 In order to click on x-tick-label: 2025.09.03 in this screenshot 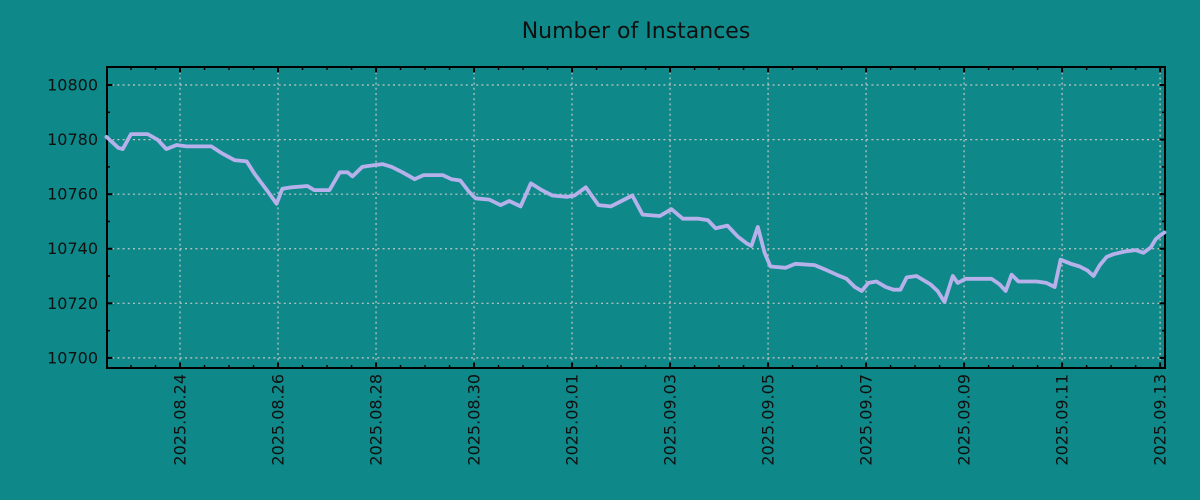, I will do `click(670, 420)`.